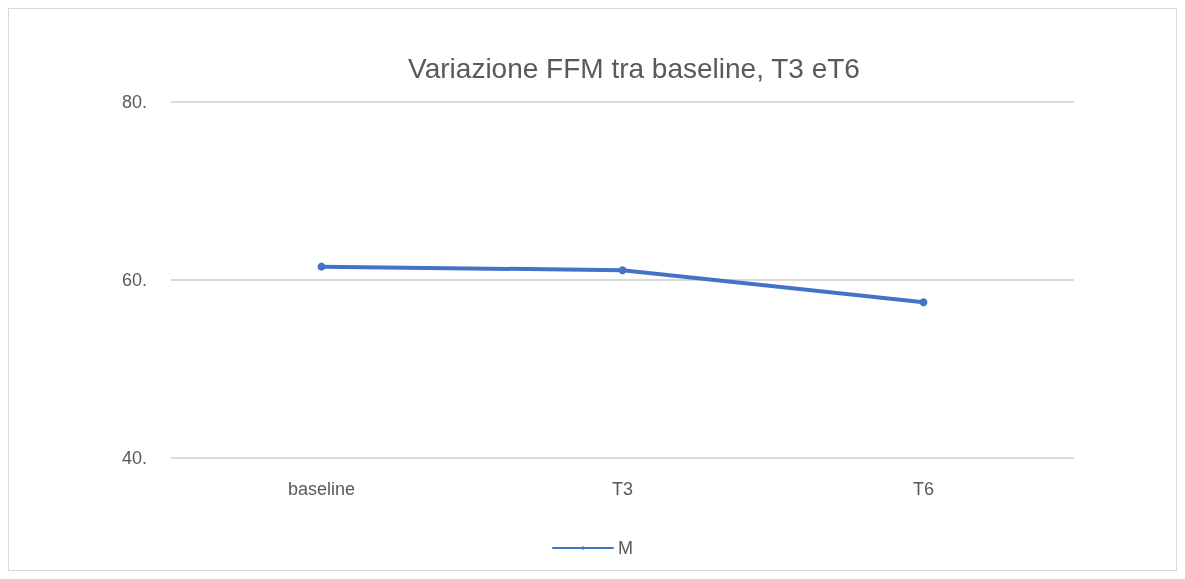 This screenshot has height=579, width=1185. What do you see at coordinates (622, 489) in the screenshot?
I see `x-tick-label: T3` at bounding box center [622, 489].